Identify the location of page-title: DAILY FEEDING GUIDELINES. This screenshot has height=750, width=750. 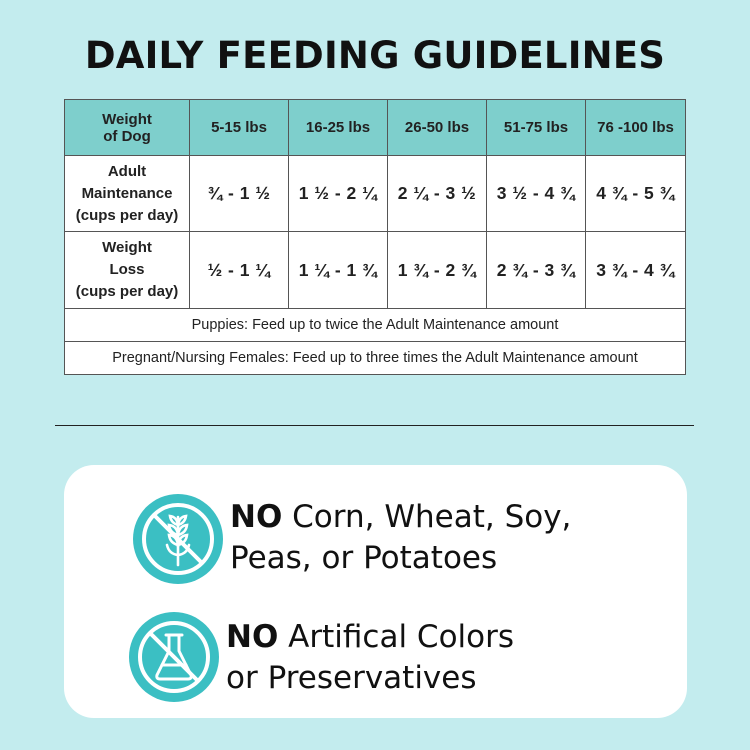
(375, 55).